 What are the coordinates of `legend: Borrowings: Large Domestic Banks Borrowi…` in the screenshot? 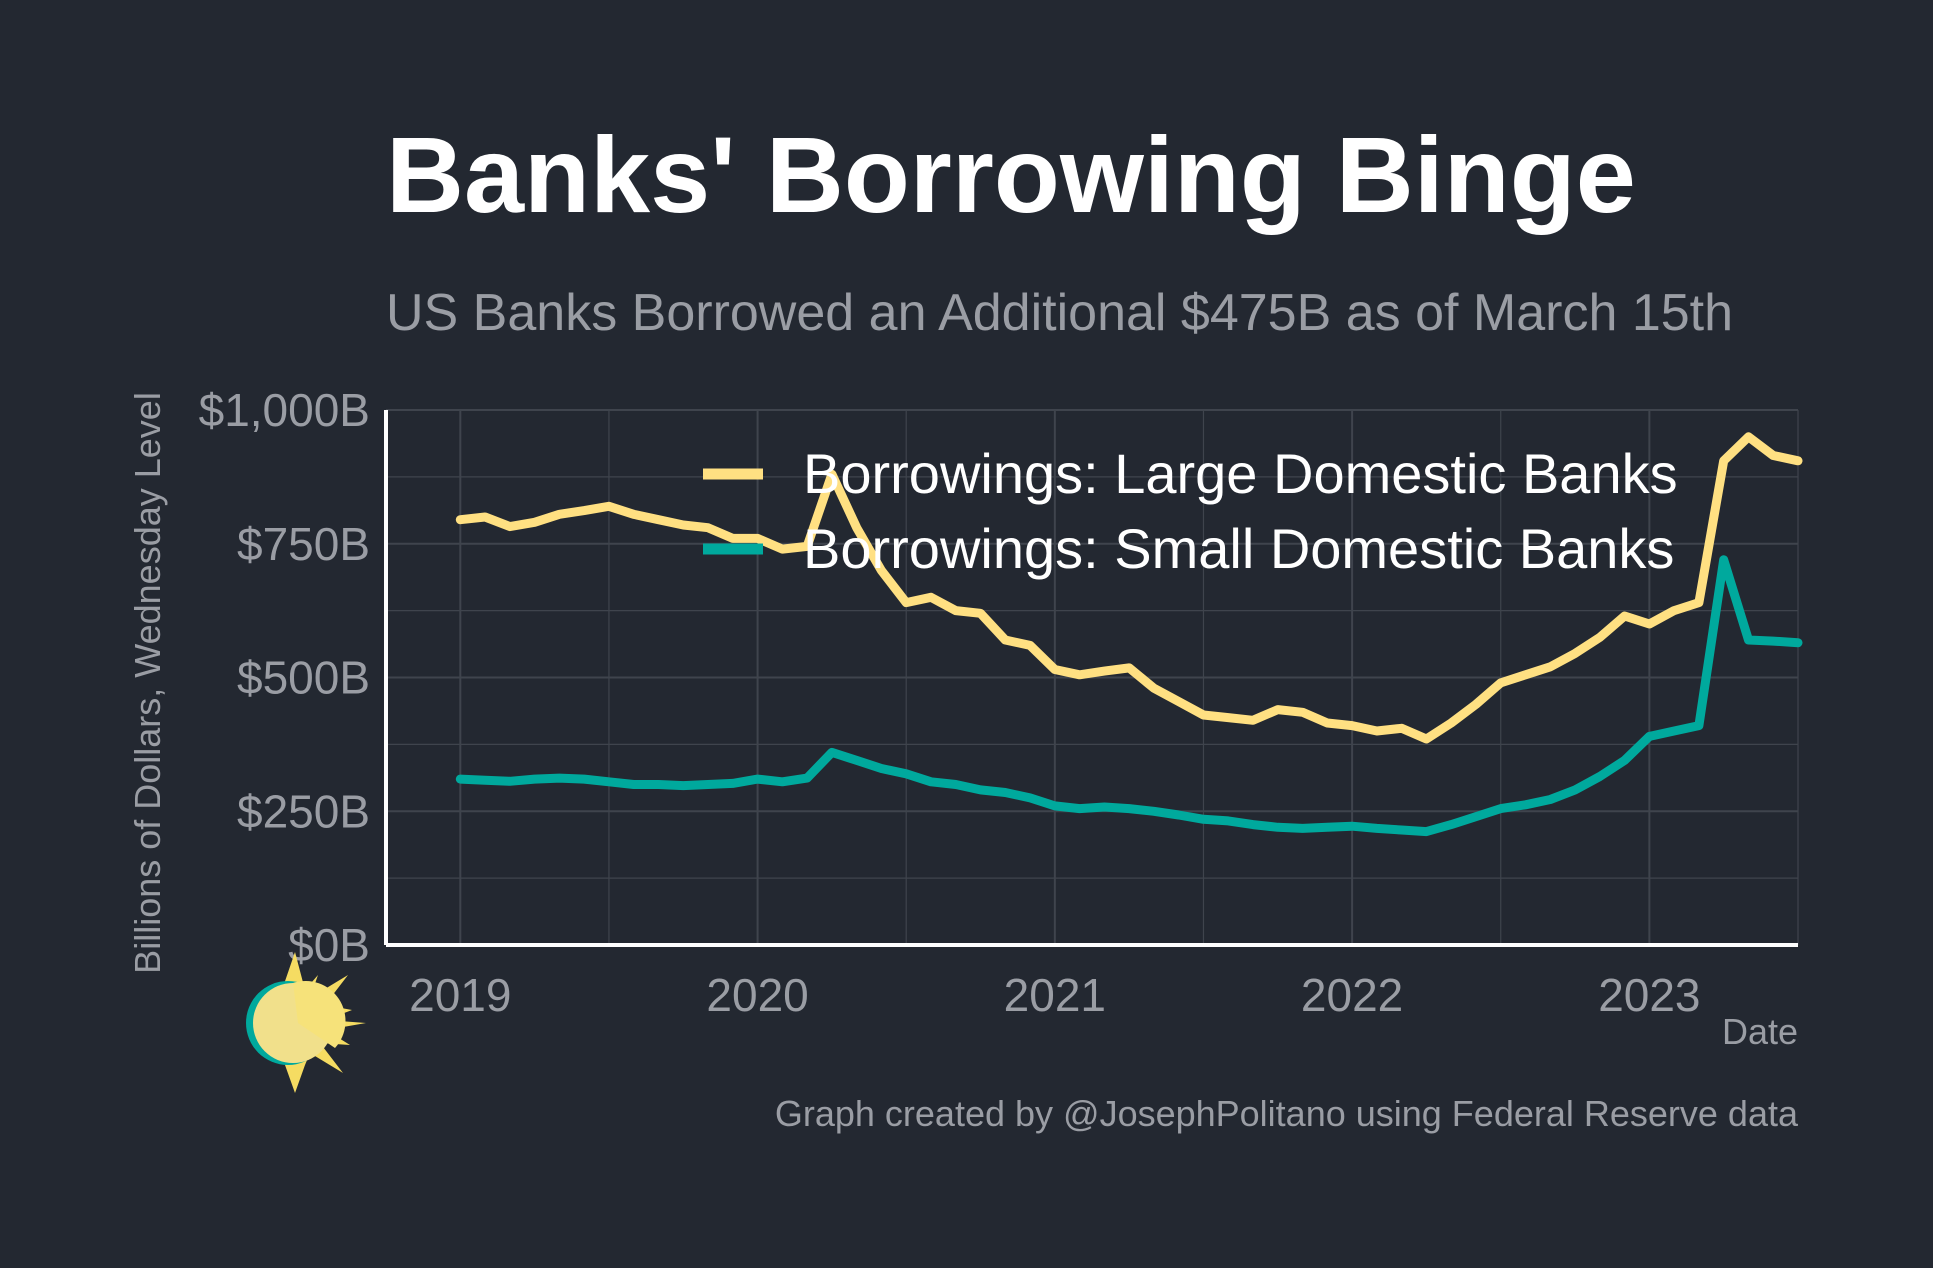 It's located at (1190, 511).